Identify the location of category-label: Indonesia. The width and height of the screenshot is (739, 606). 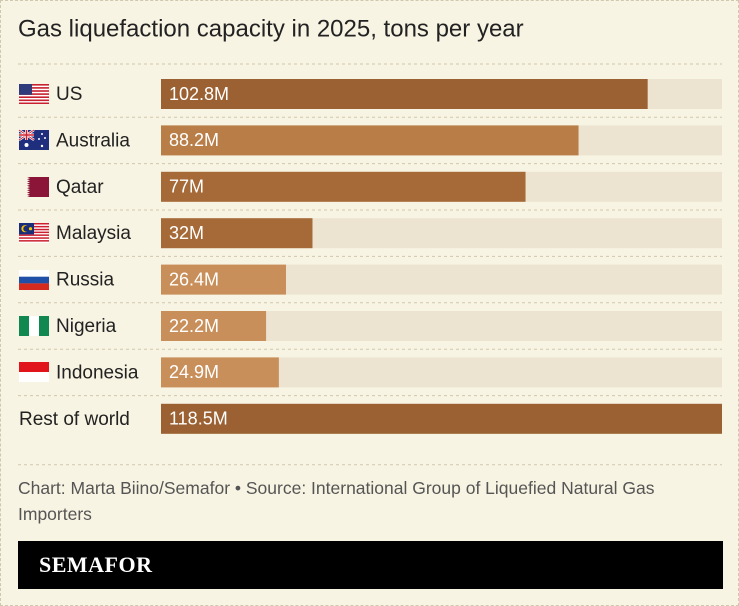
(97, 372).